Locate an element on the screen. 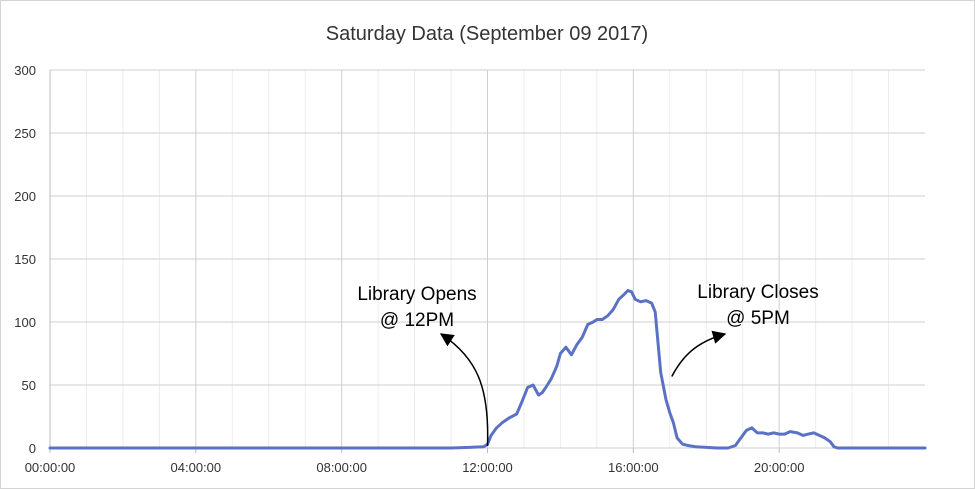 The width and height of the screenshot is (975, 489). chart-title: Saturday Data (September 09 2017) is located at coordinates (487, 34).